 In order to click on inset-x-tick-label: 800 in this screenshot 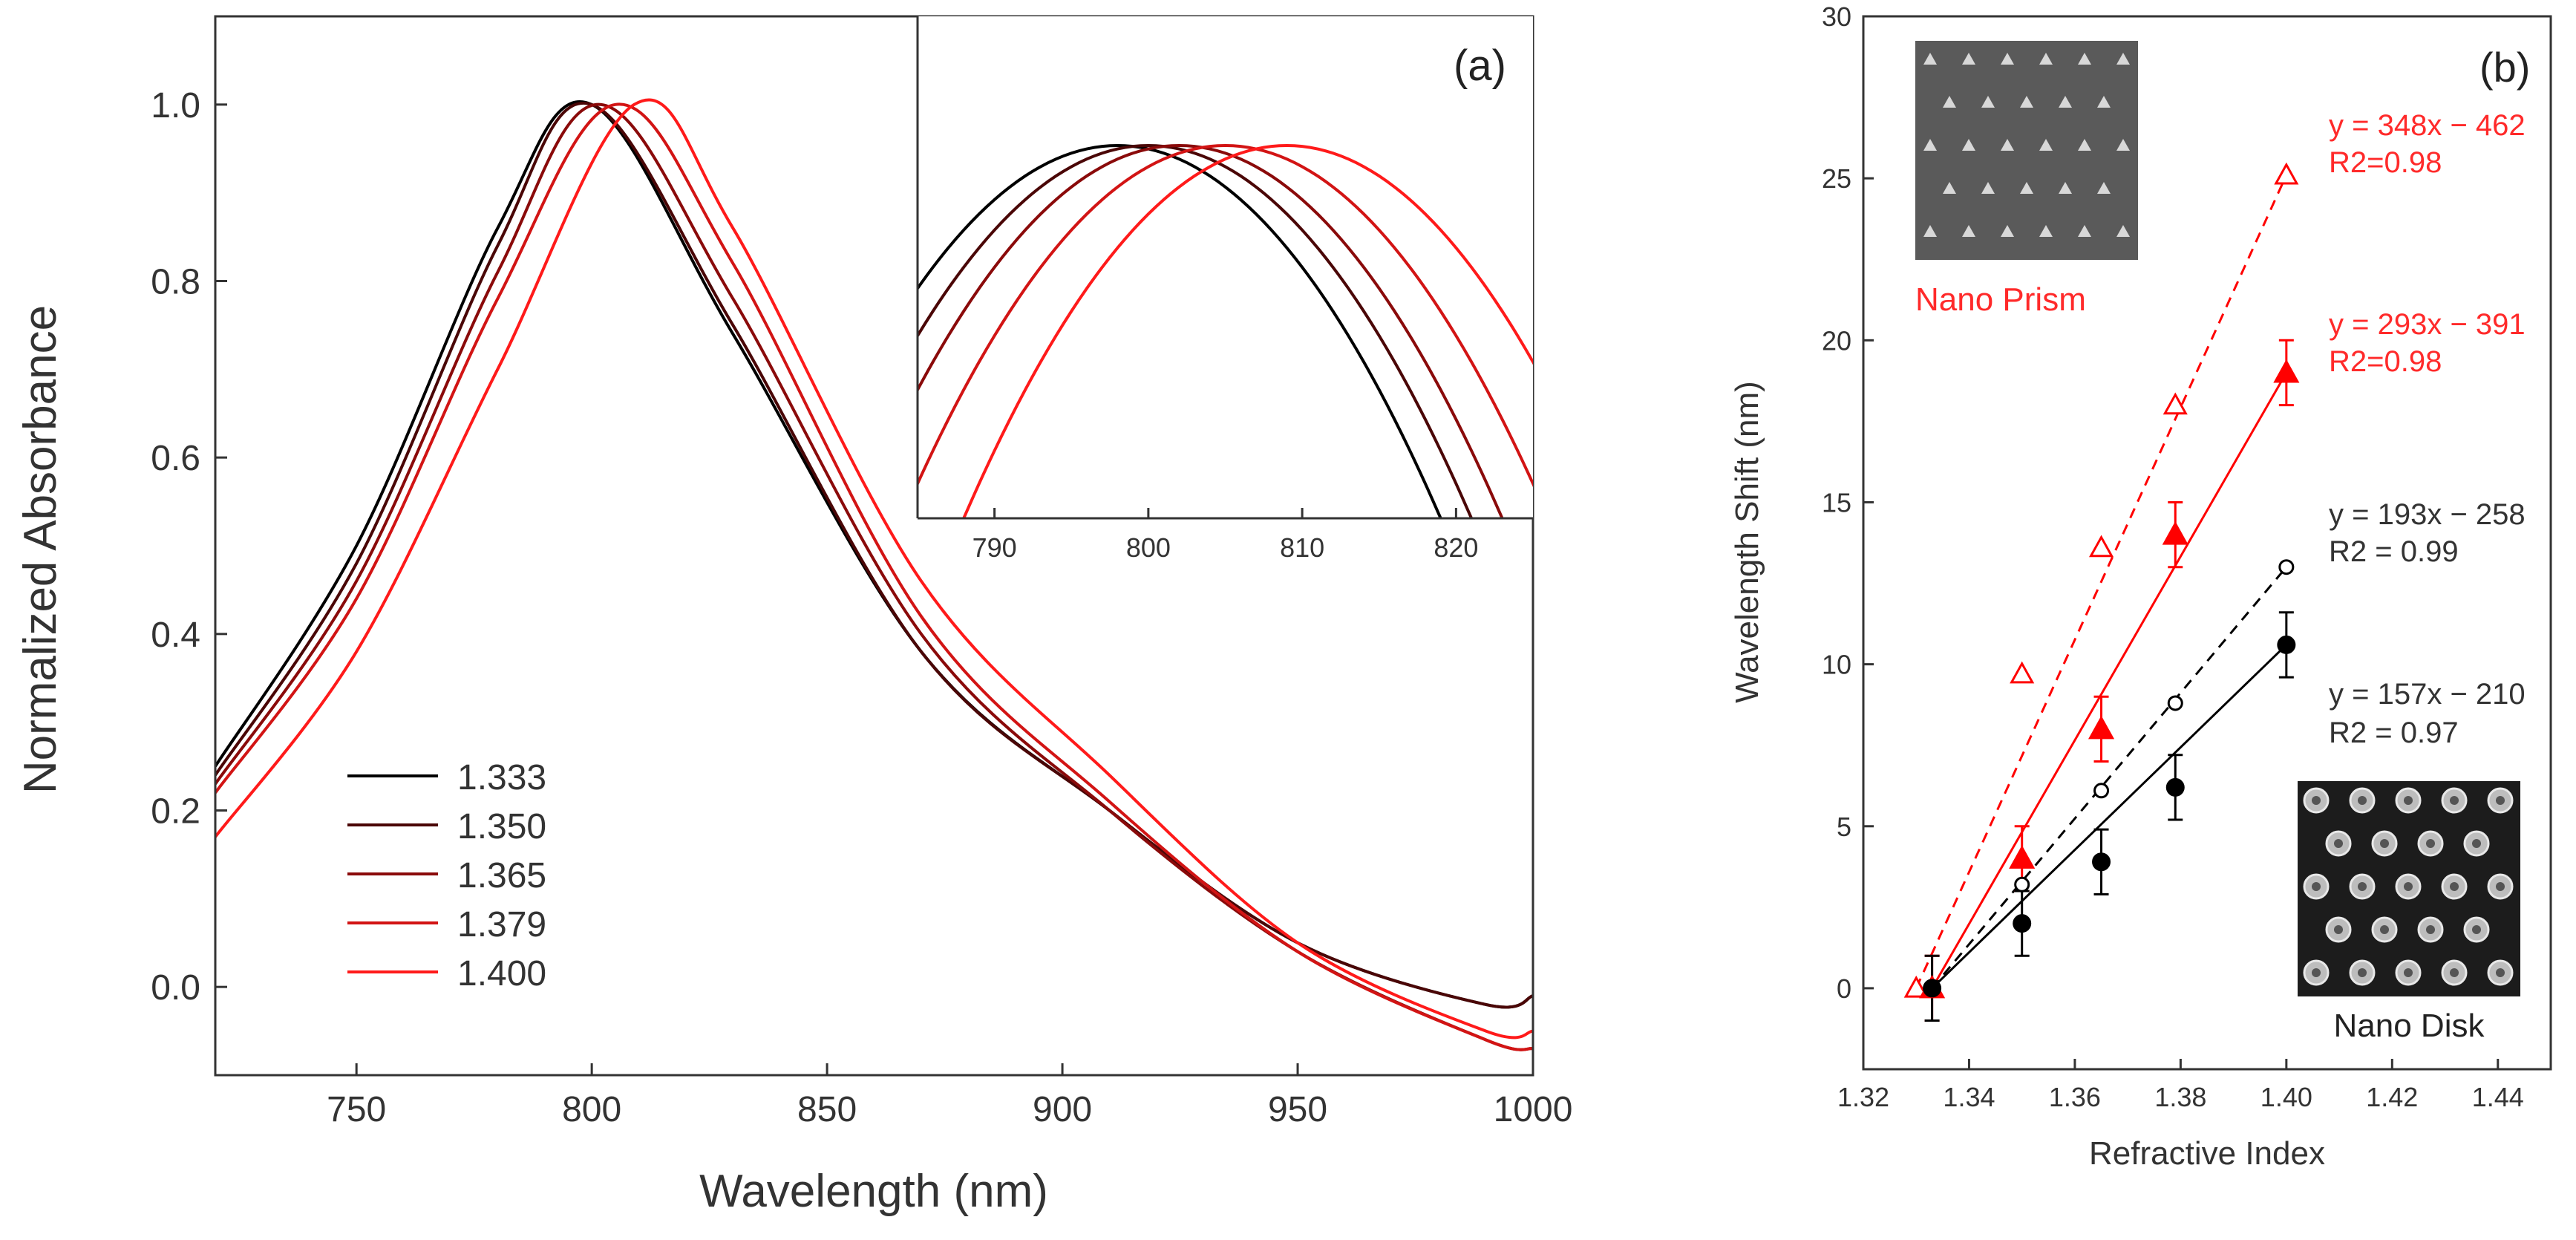, I will do `click(1148, 547)`.